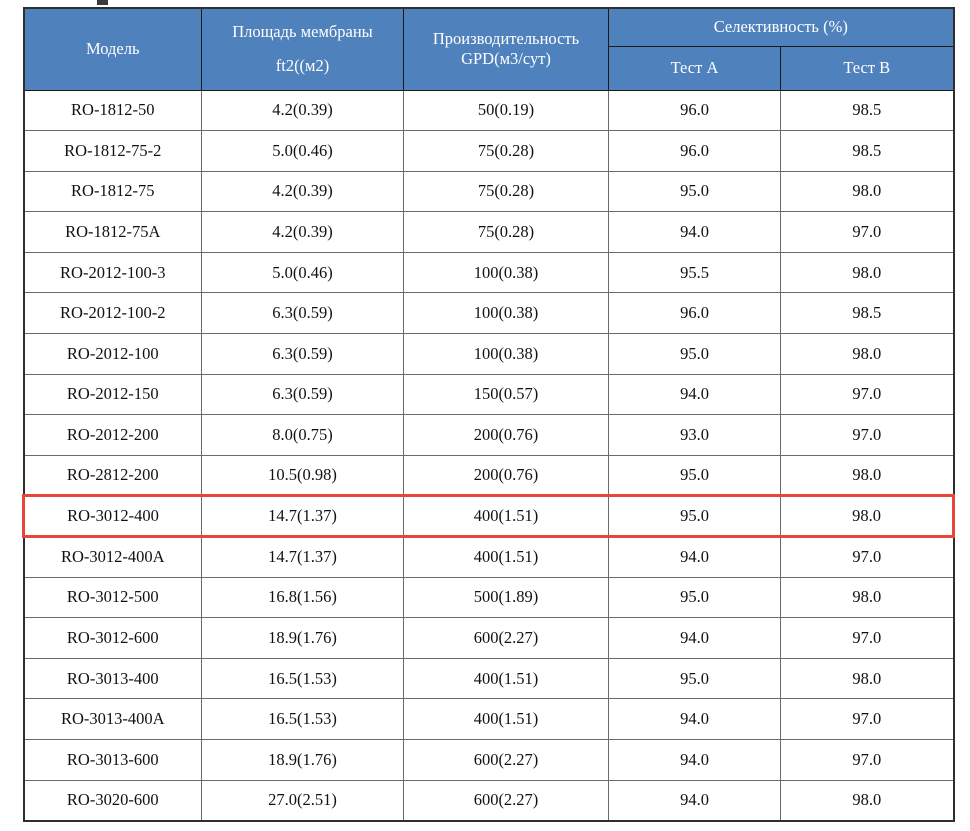  What do you see at coordinates (867, 68) in the screenshot?
I see `header-test-b: Тест B` at bounding box center [867, 68].